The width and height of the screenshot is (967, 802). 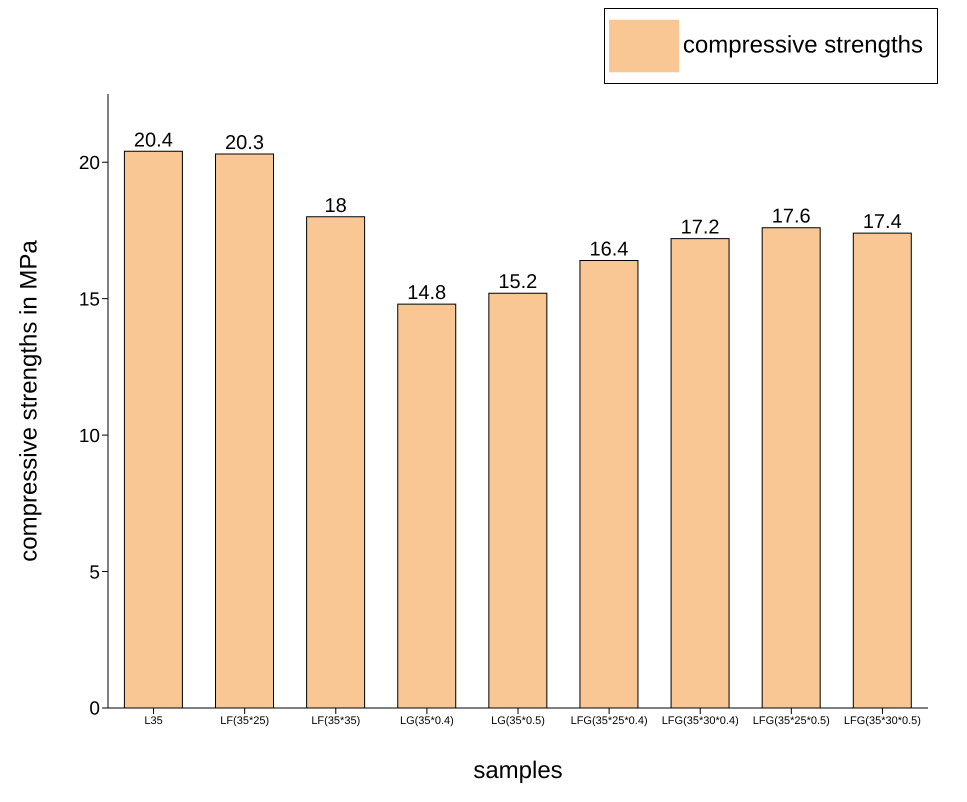 What do you see at coordinates (89, 436) in the screenshot?
I see `y-tick-label: 10` at bounding box center [89, 436].